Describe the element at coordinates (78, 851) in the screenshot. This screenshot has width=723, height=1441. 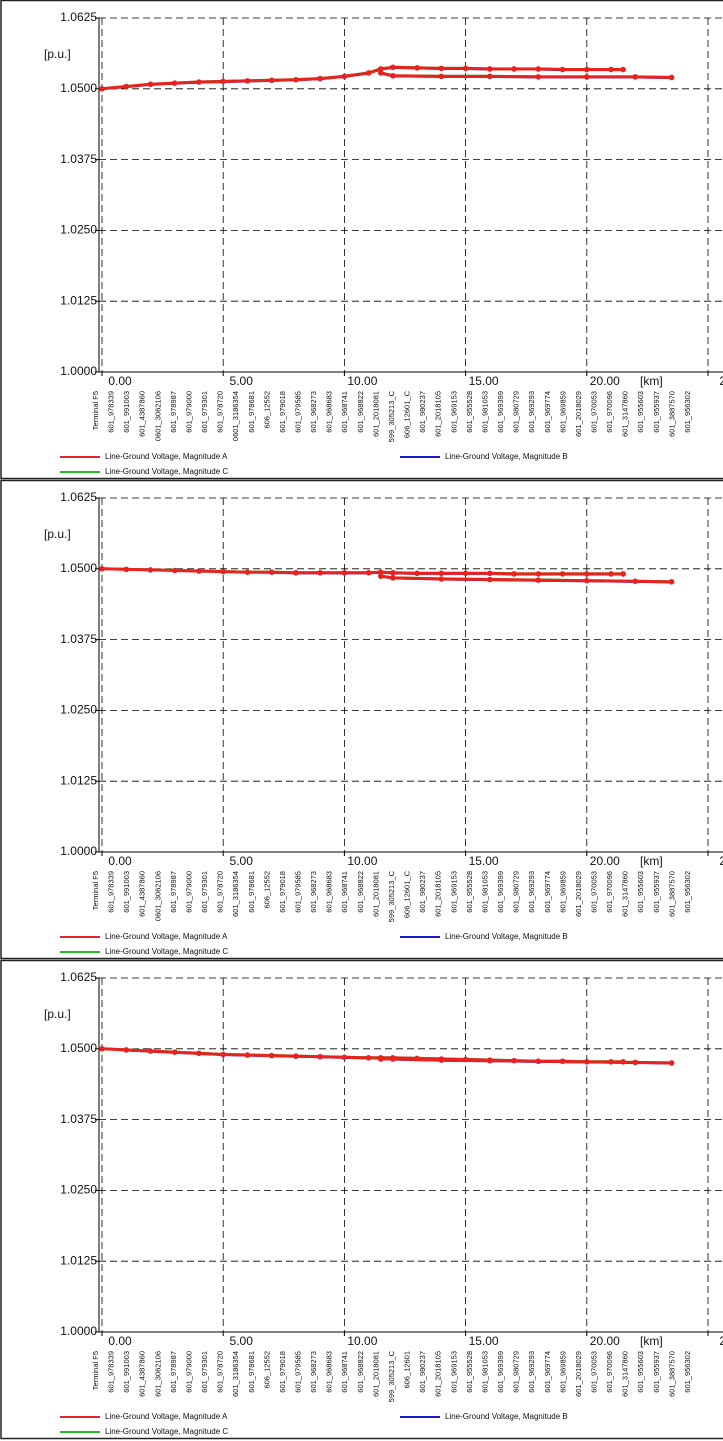
I see `y-tick-label: 1.0000` at that location.